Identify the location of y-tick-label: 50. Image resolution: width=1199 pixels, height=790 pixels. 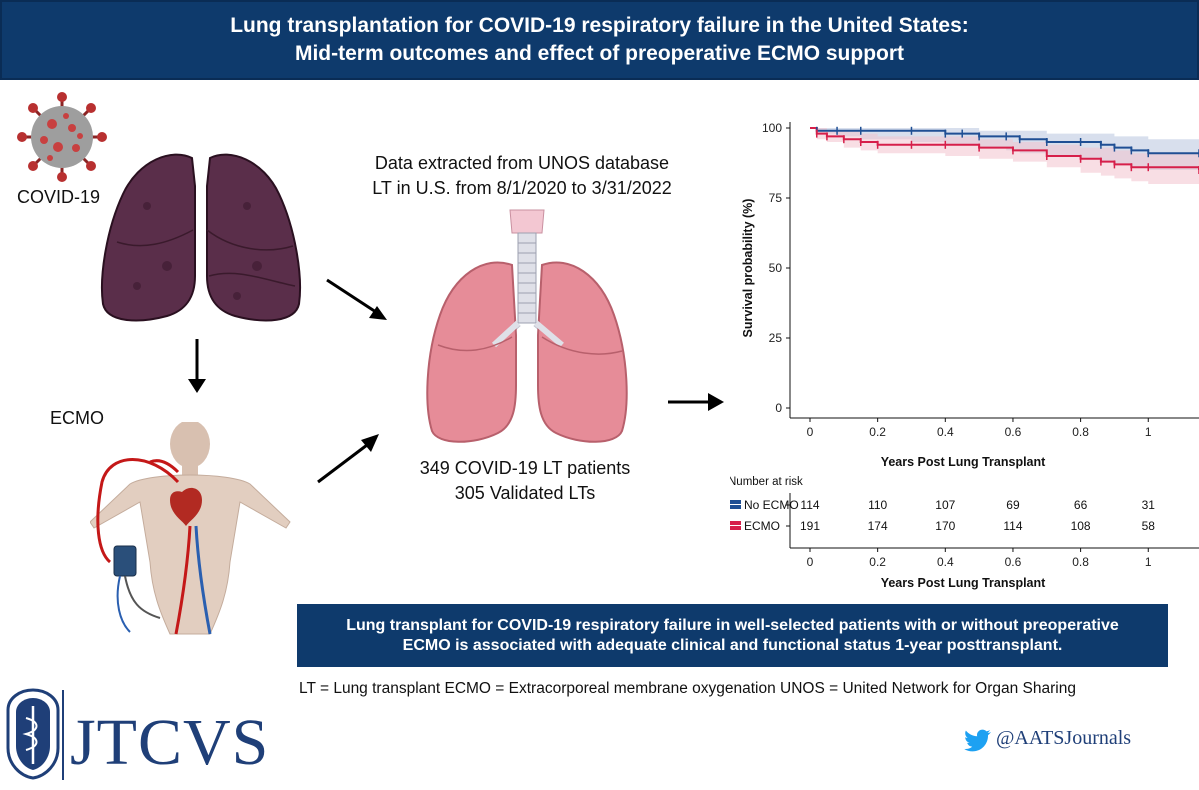
(776, 268).